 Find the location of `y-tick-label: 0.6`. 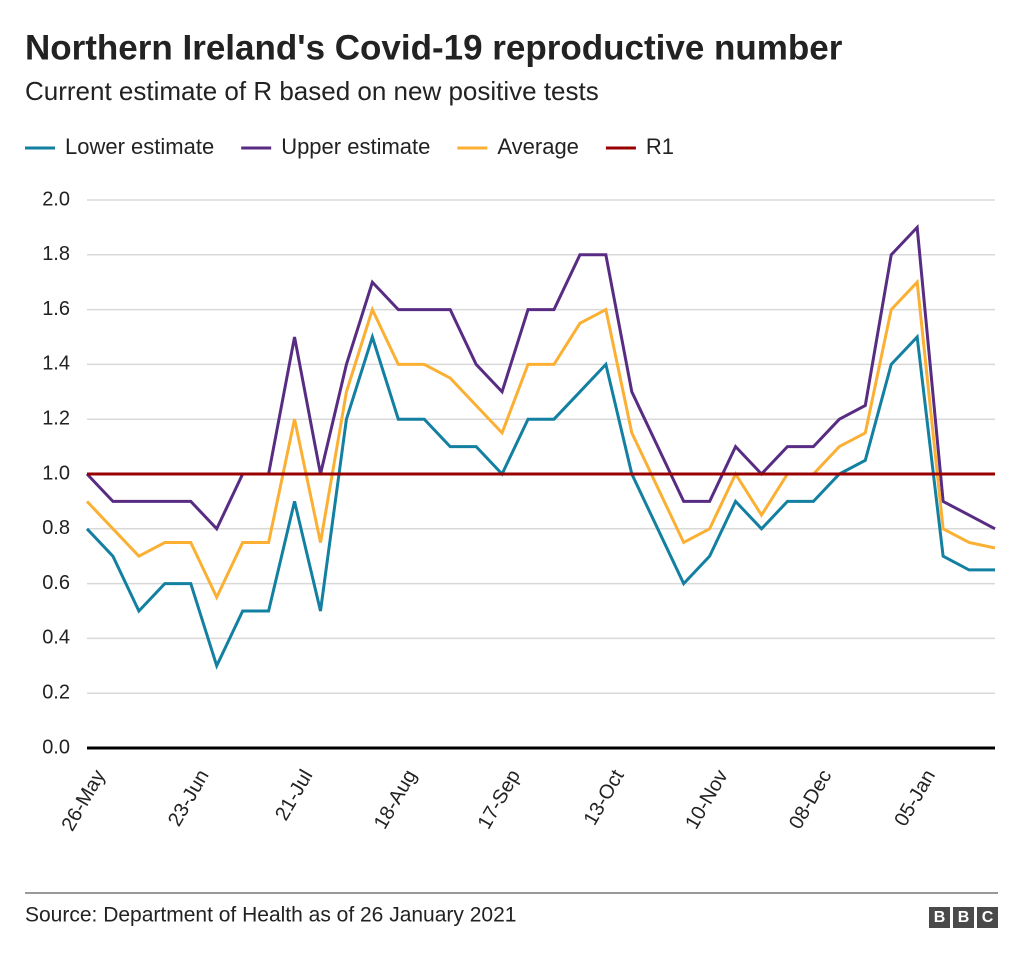

y-tick-label: 0.6 is located at coordinates (56, 583).